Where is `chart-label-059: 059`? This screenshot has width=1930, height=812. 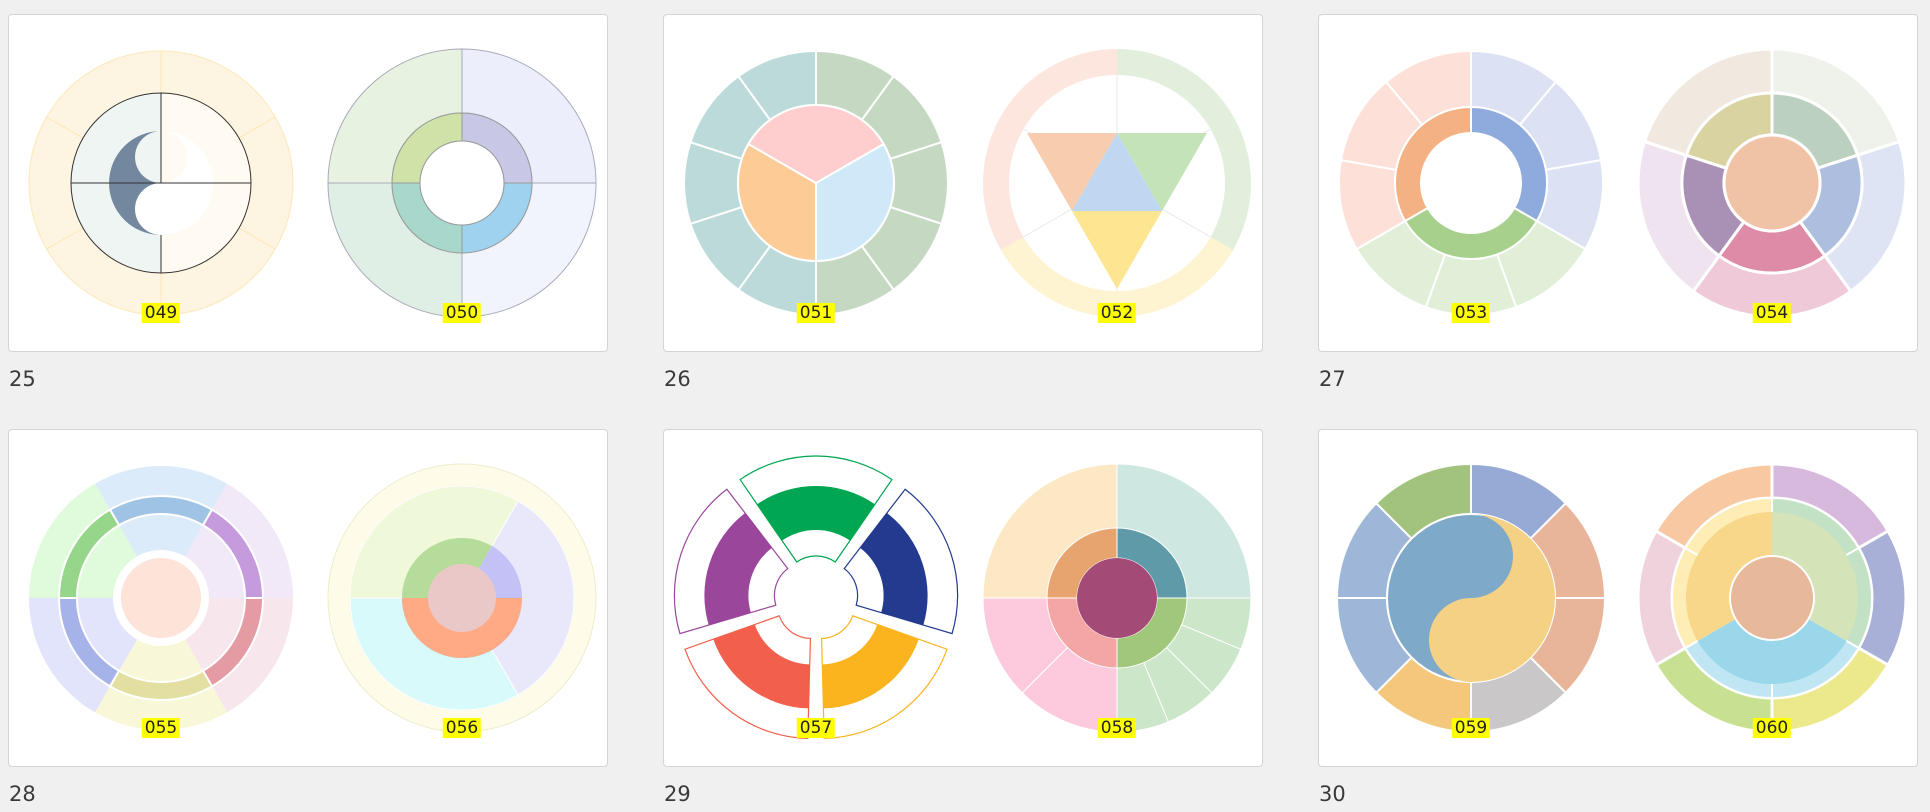
chart-label-059: 059 is located at coordinates (1471, 728).